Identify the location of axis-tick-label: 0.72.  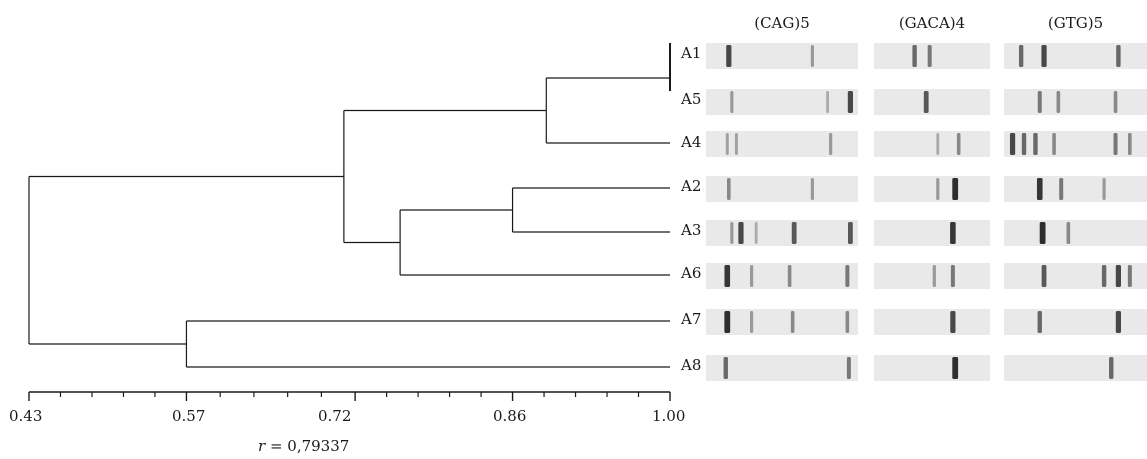
(335, 416).